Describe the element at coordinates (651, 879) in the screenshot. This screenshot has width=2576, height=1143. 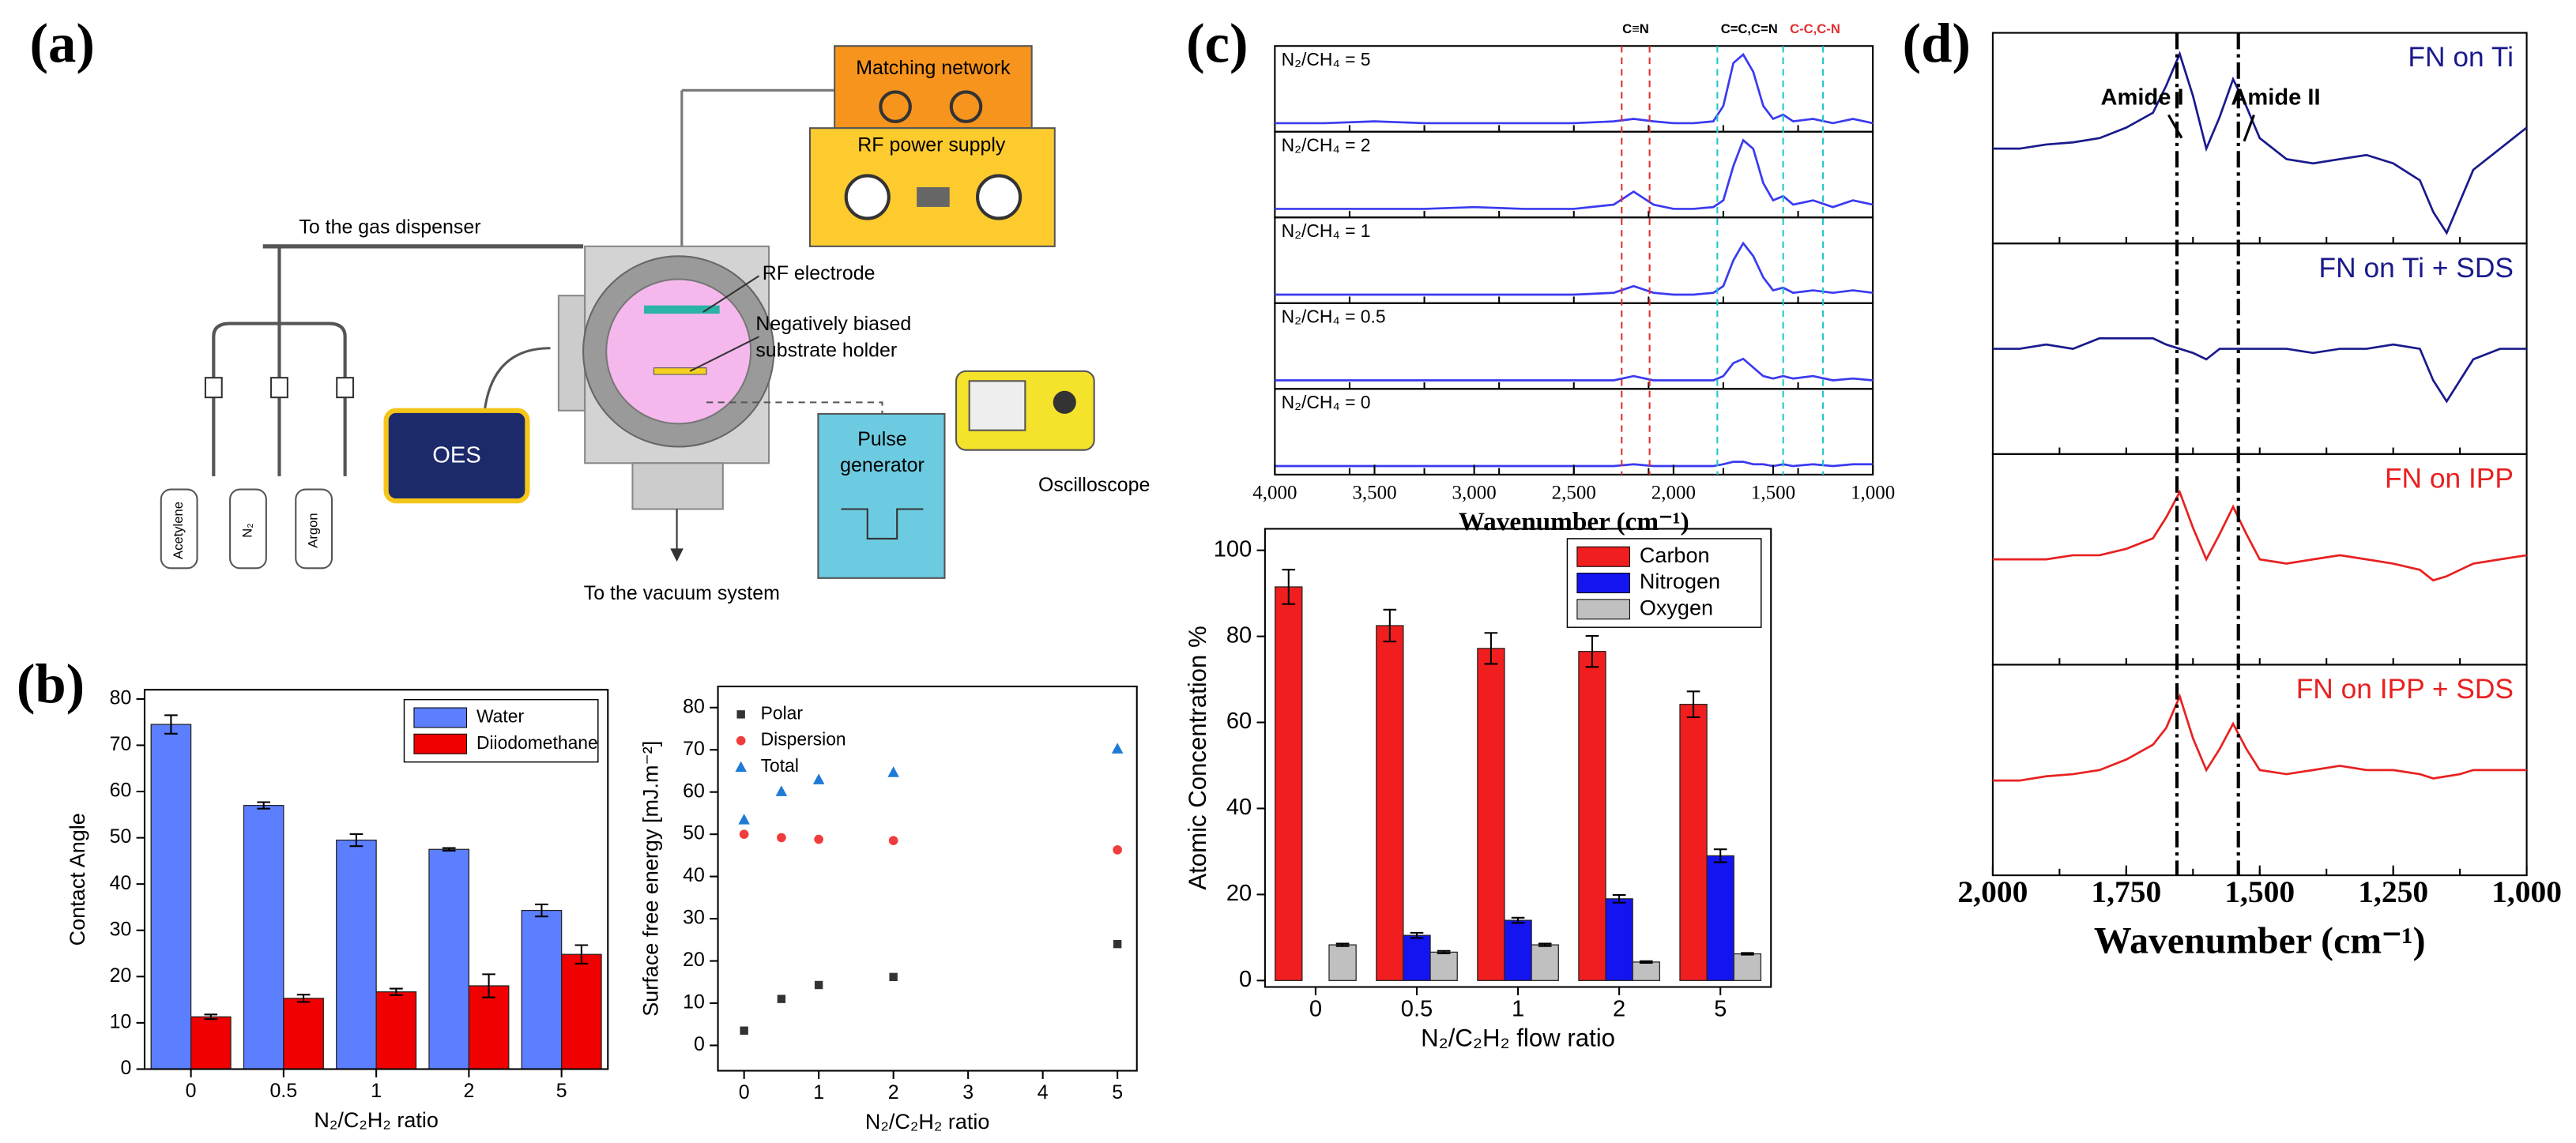
I see `y-axis-label: Surface free energy [mJ.m⁻²]` at that location.